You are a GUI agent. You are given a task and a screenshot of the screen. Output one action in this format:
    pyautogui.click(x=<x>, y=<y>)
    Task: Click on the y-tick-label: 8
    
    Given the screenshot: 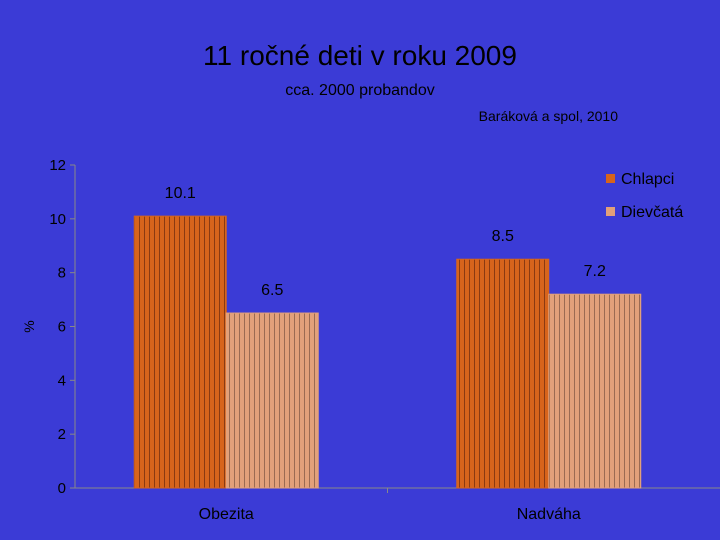 What is the action you would take?
    pyautogui.click(x=62, y=273)
    